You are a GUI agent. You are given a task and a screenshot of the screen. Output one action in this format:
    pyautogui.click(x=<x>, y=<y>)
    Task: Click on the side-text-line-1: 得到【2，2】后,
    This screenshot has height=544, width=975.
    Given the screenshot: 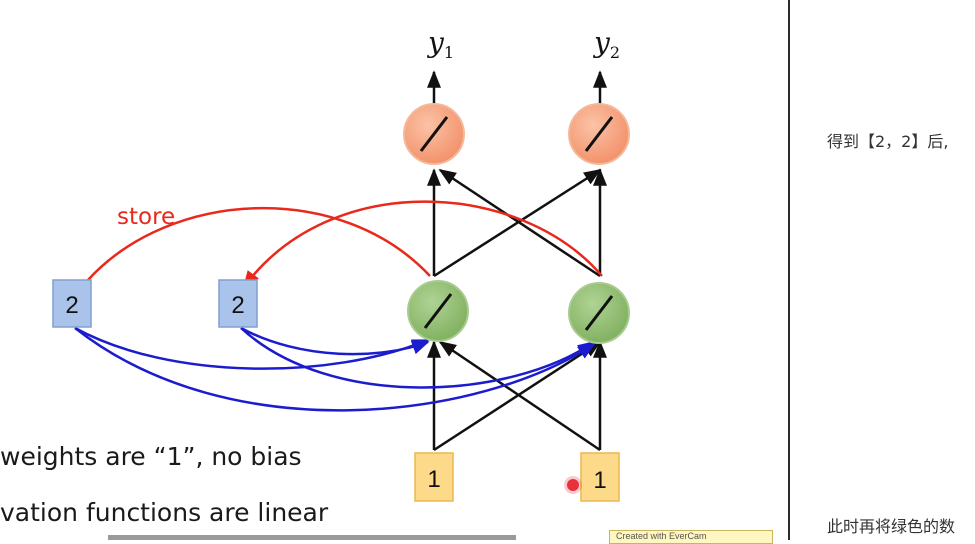 What is the action you would take?
    pyautogui.click(x=888, y=141)
    